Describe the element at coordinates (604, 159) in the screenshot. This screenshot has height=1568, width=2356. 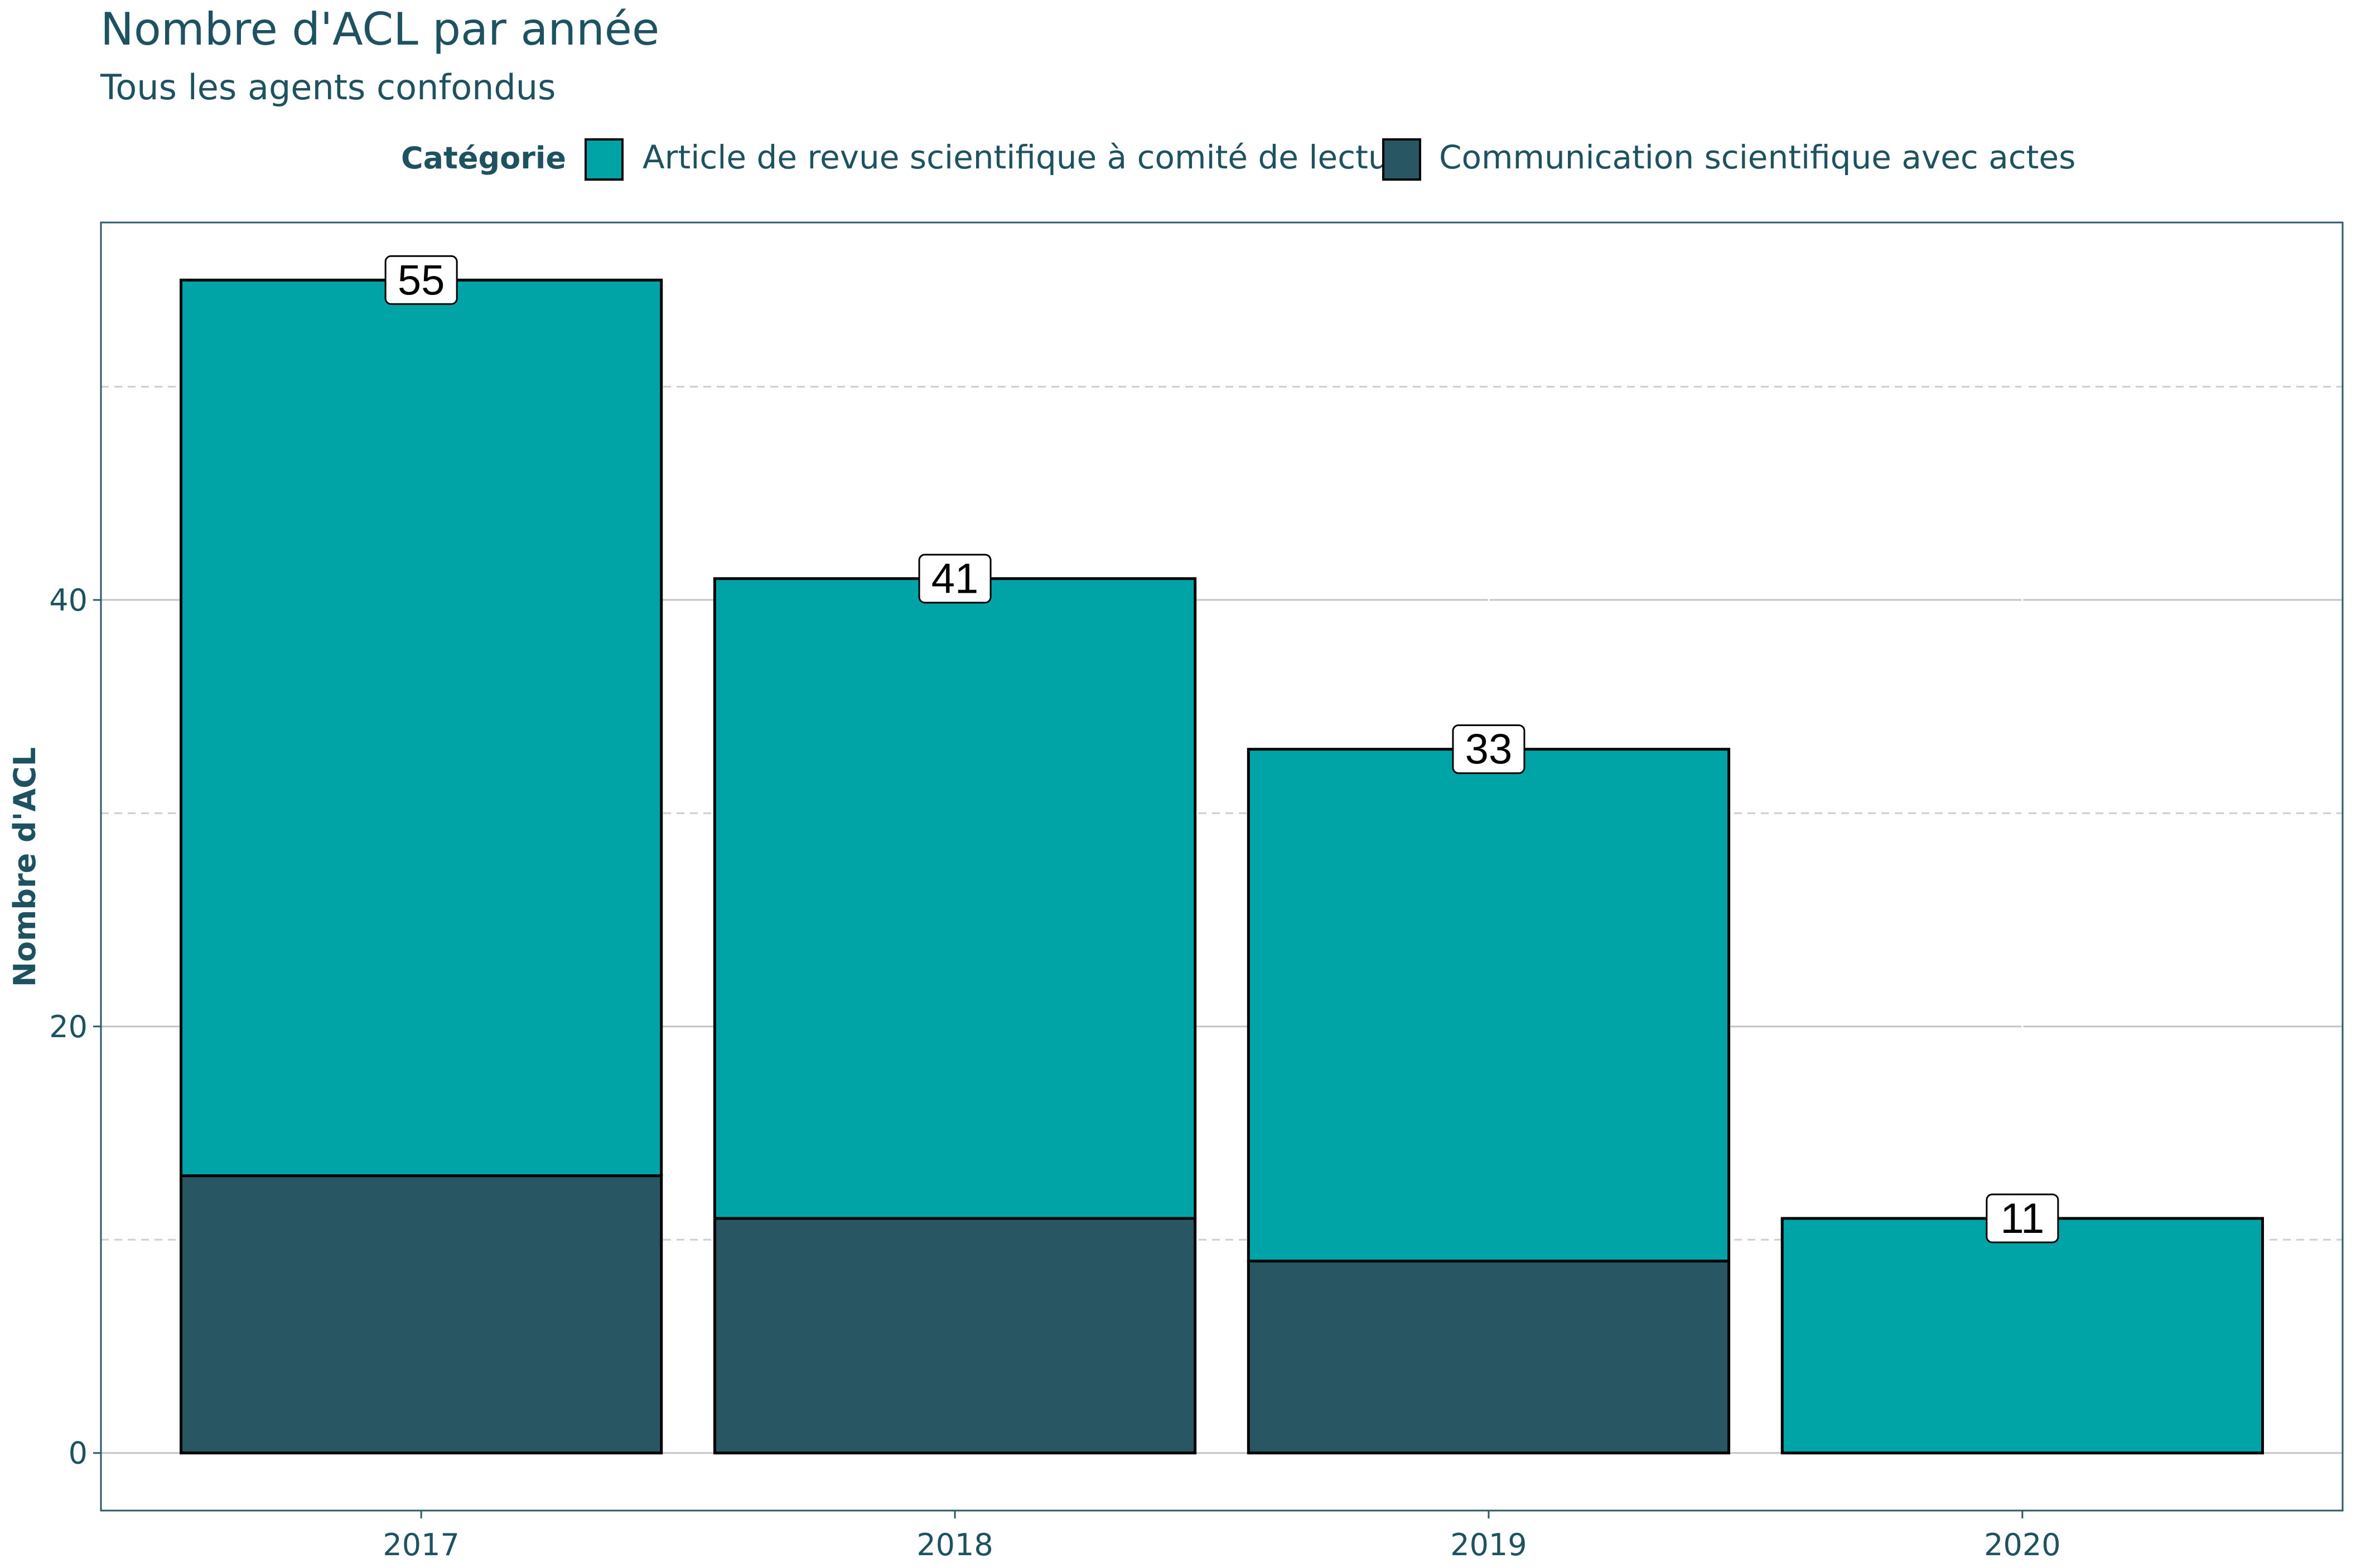
I see `legend-swatch-article` at that location.